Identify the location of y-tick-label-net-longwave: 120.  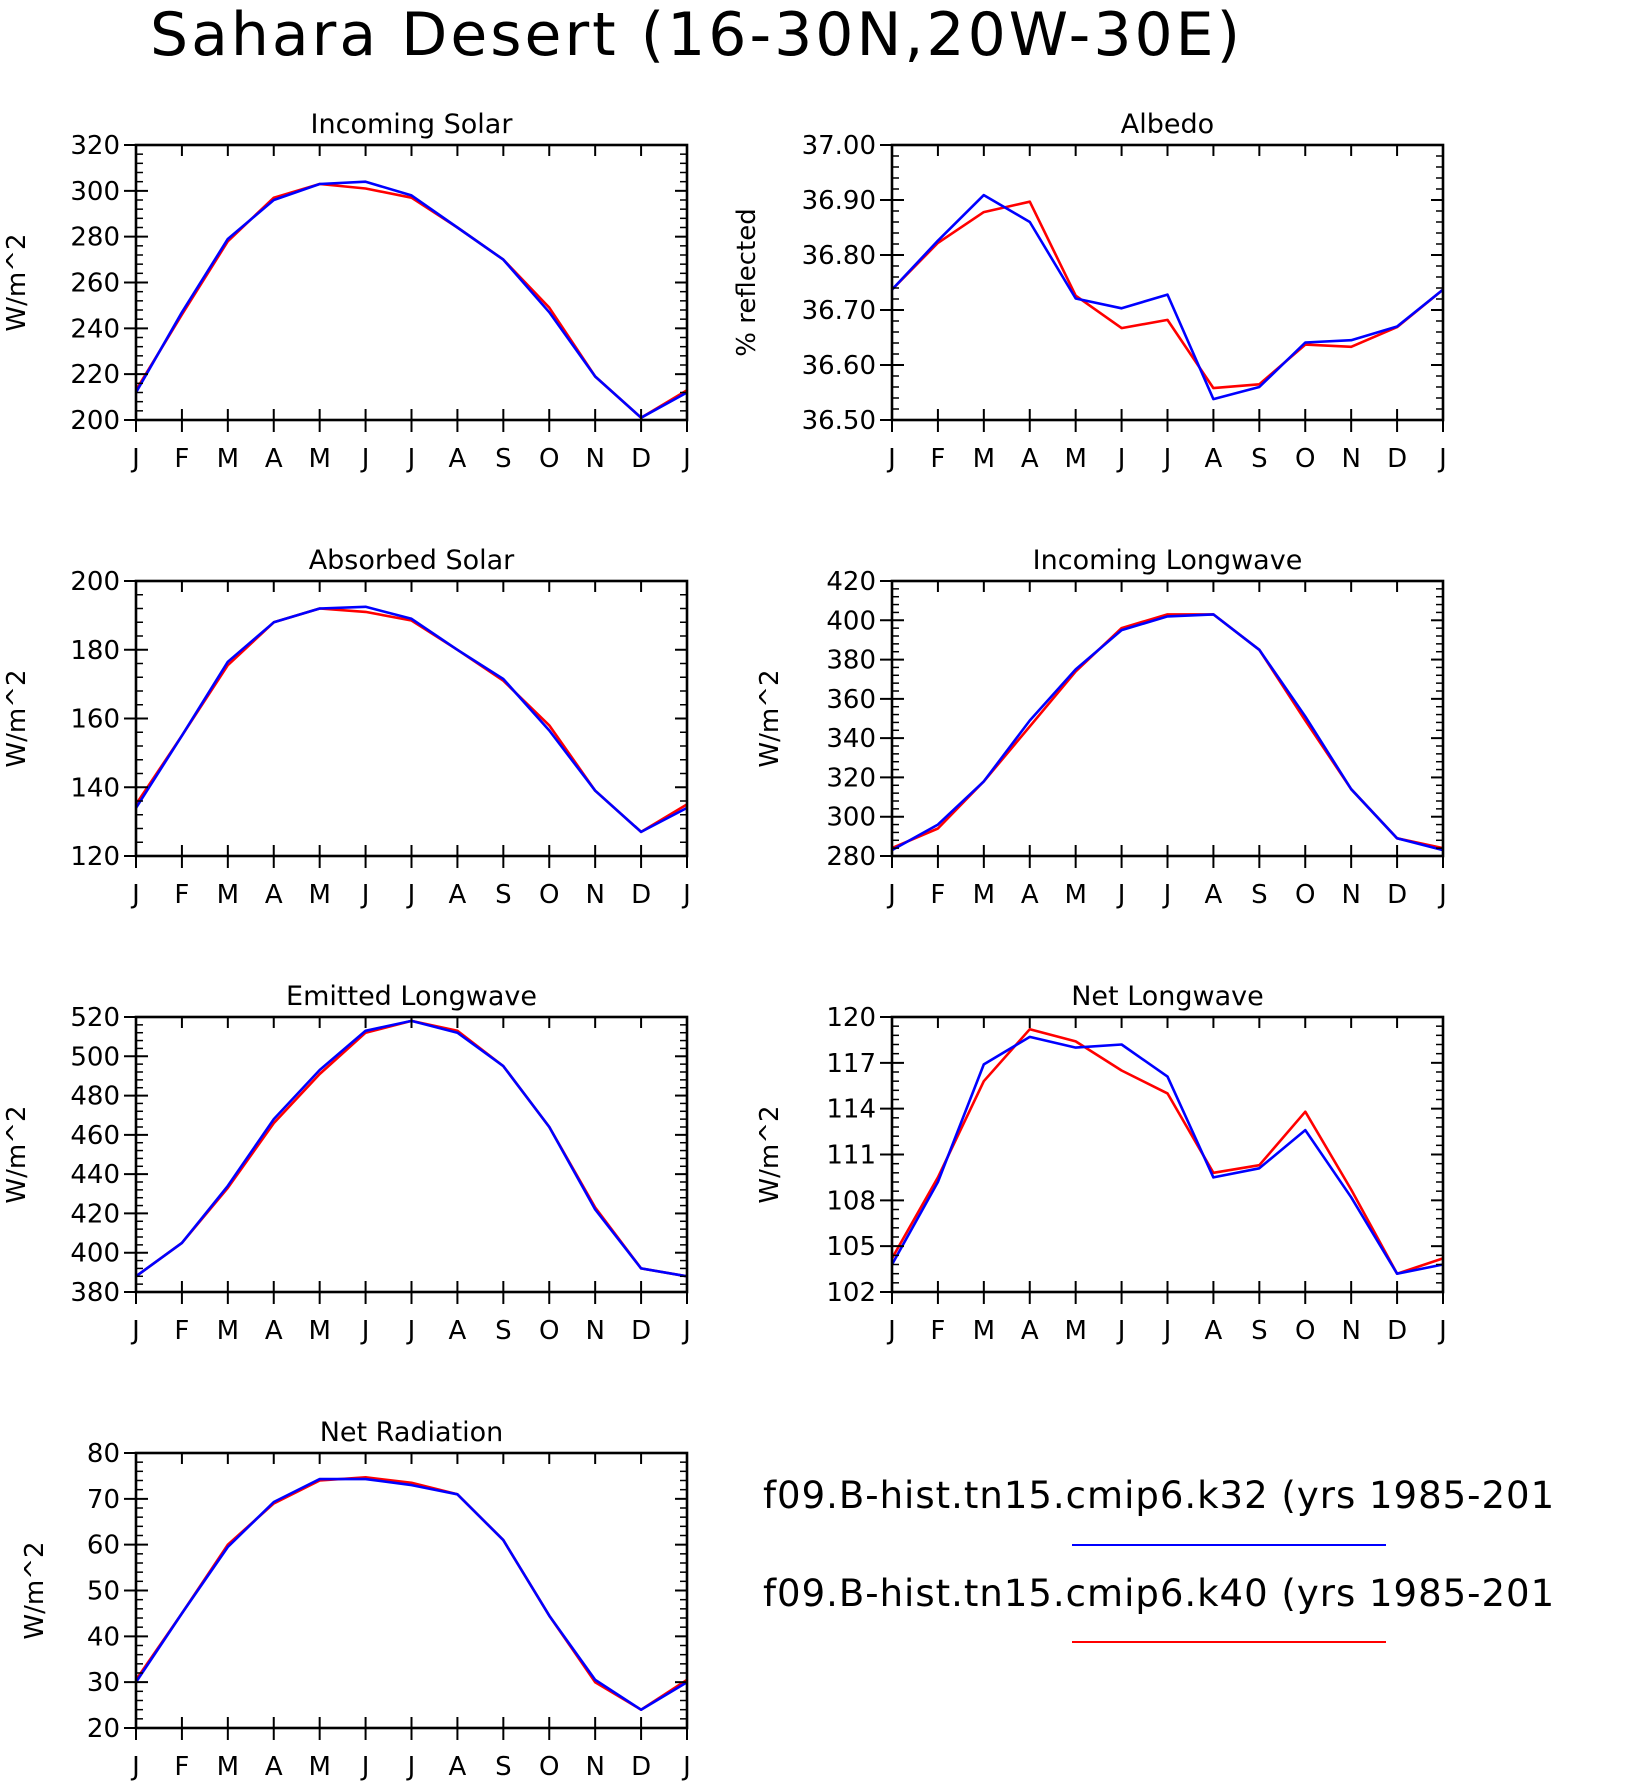
(851, 1018).